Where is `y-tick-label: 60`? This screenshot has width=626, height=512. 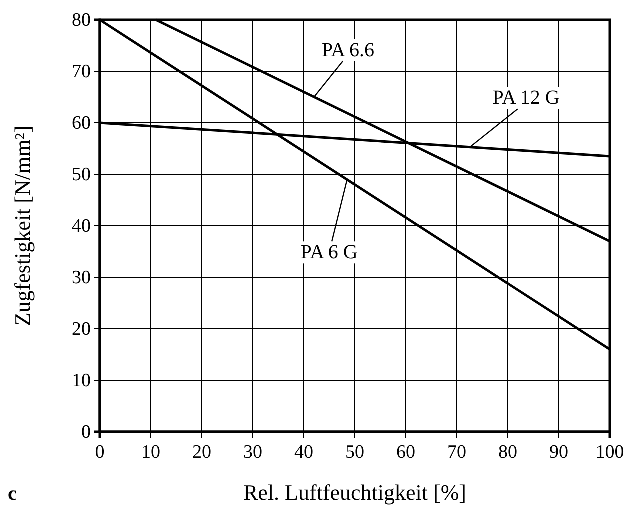
y-tick-label: 60 is located at coordinates (81, 123).